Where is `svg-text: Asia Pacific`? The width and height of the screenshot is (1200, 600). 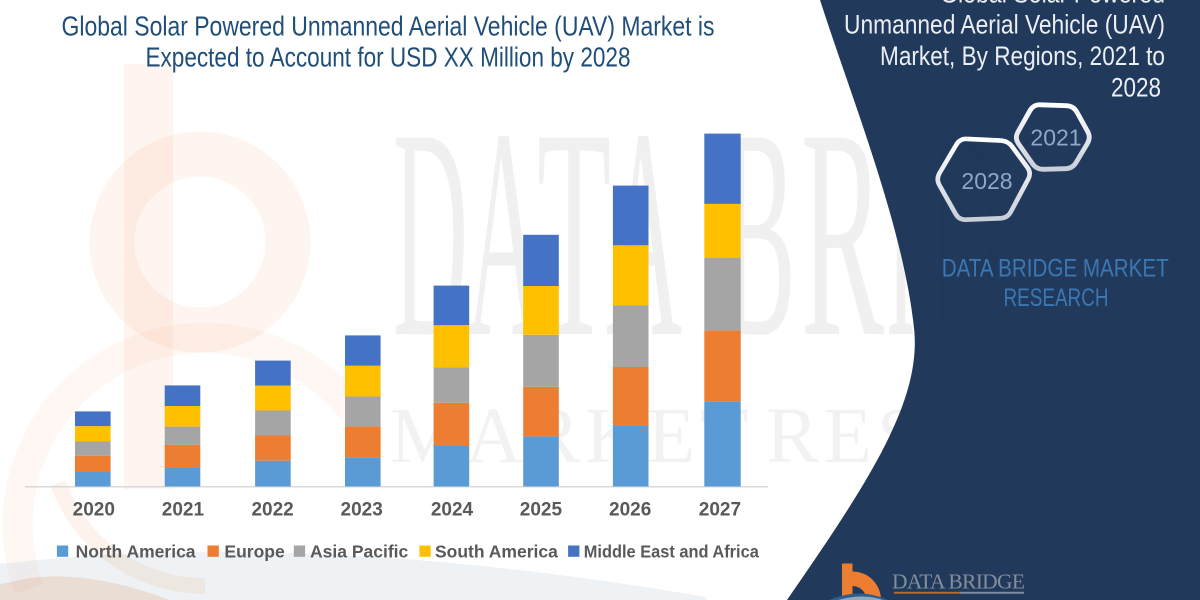 svg-text: Asia Pacific is located at coordinates (359, 552).